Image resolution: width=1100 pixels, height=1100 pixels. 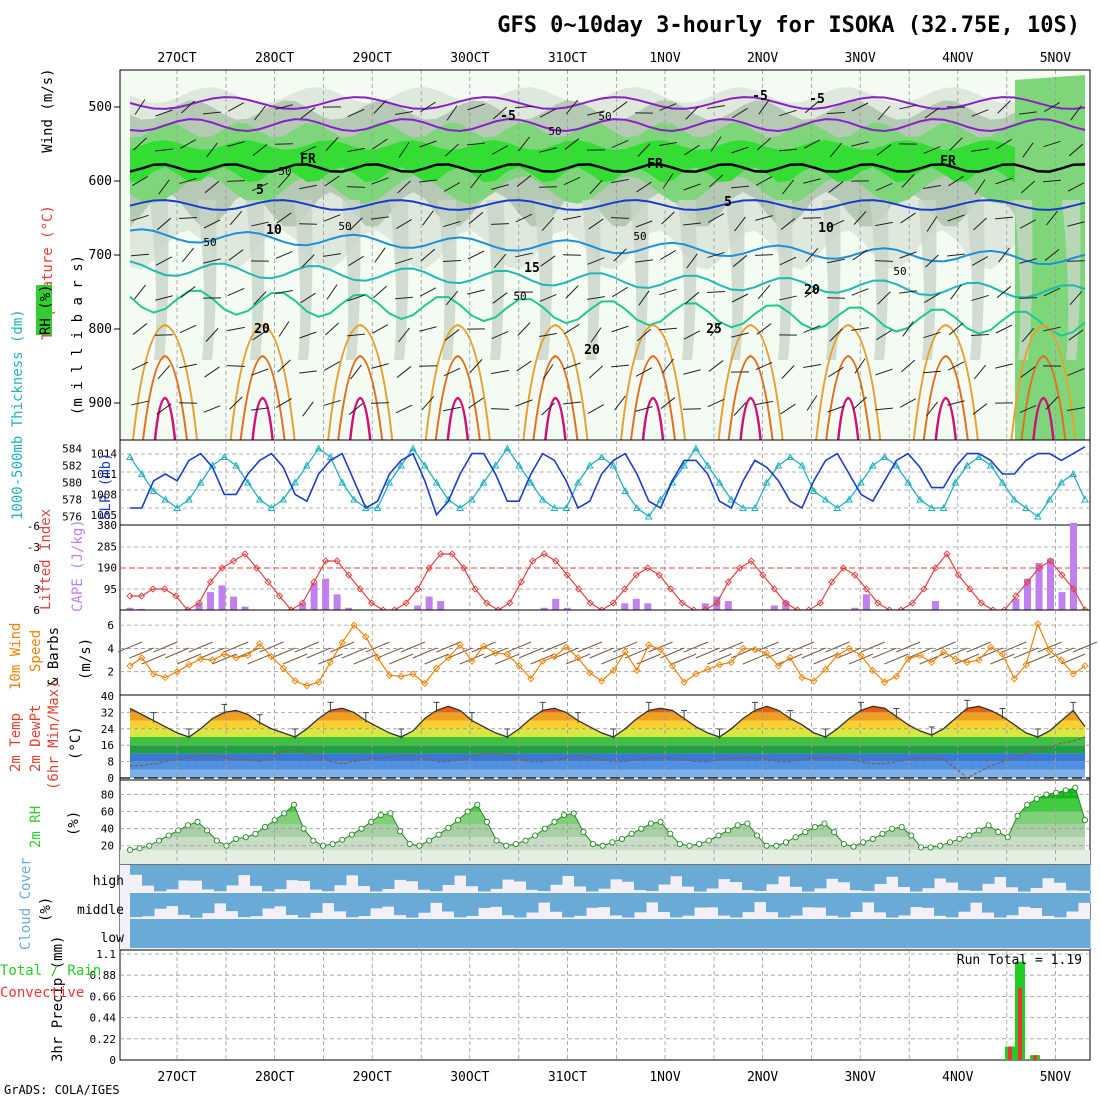 I want to click on temp-label-line4: (°C), so click(x=76, y=743).